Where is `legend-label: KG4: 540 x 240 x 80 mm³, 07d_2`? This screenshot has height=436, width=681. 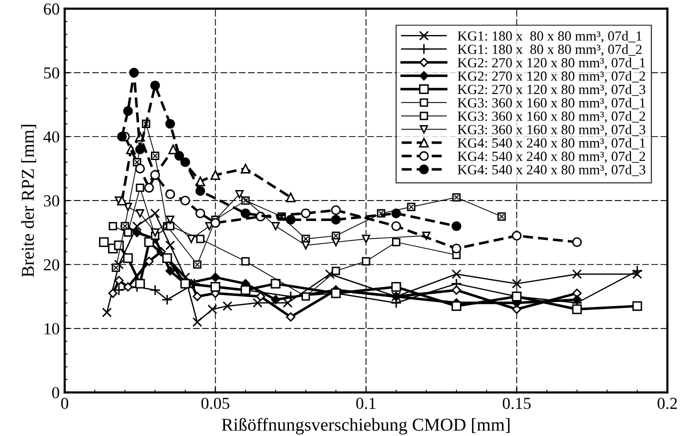 legend-label: KG4: 540 x 240 x 80 mm³, 07d_2 is located at coordinates (552, 157).